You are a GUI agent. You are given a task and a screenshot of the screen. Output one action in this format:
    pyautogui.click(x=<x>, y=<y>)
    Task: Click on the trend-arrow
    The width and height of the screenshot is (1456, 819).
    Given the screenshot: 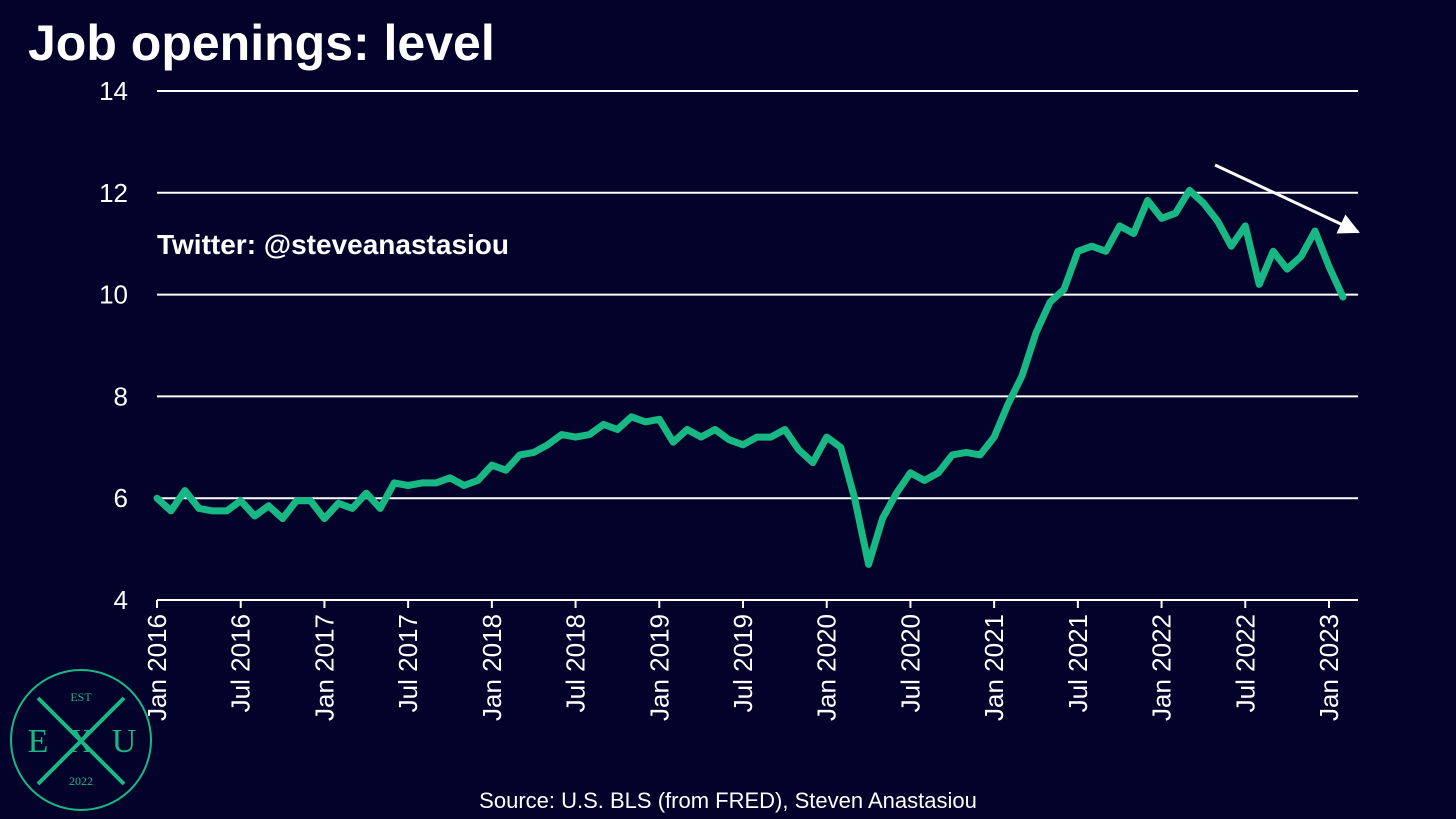 What is the action you would take?
    pyautogui.click(x=1287, y=198)
    